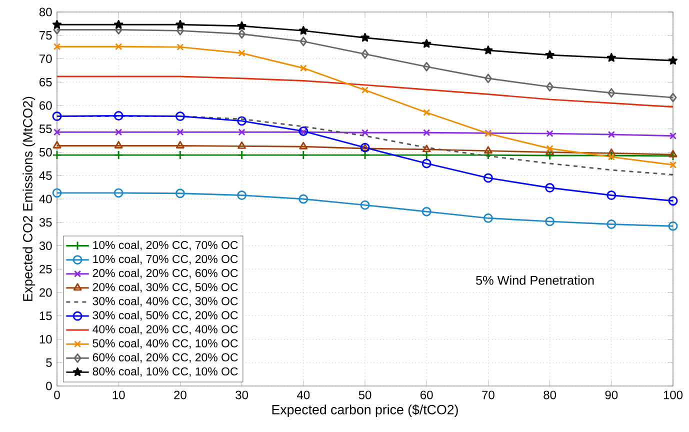 The image size is (689, 432). What do you see at coordinates (165, 329) in the screenshot?
I see `legend-label: 40% coal, 20% CC, 40% OC` at bounding box center [165, 329].